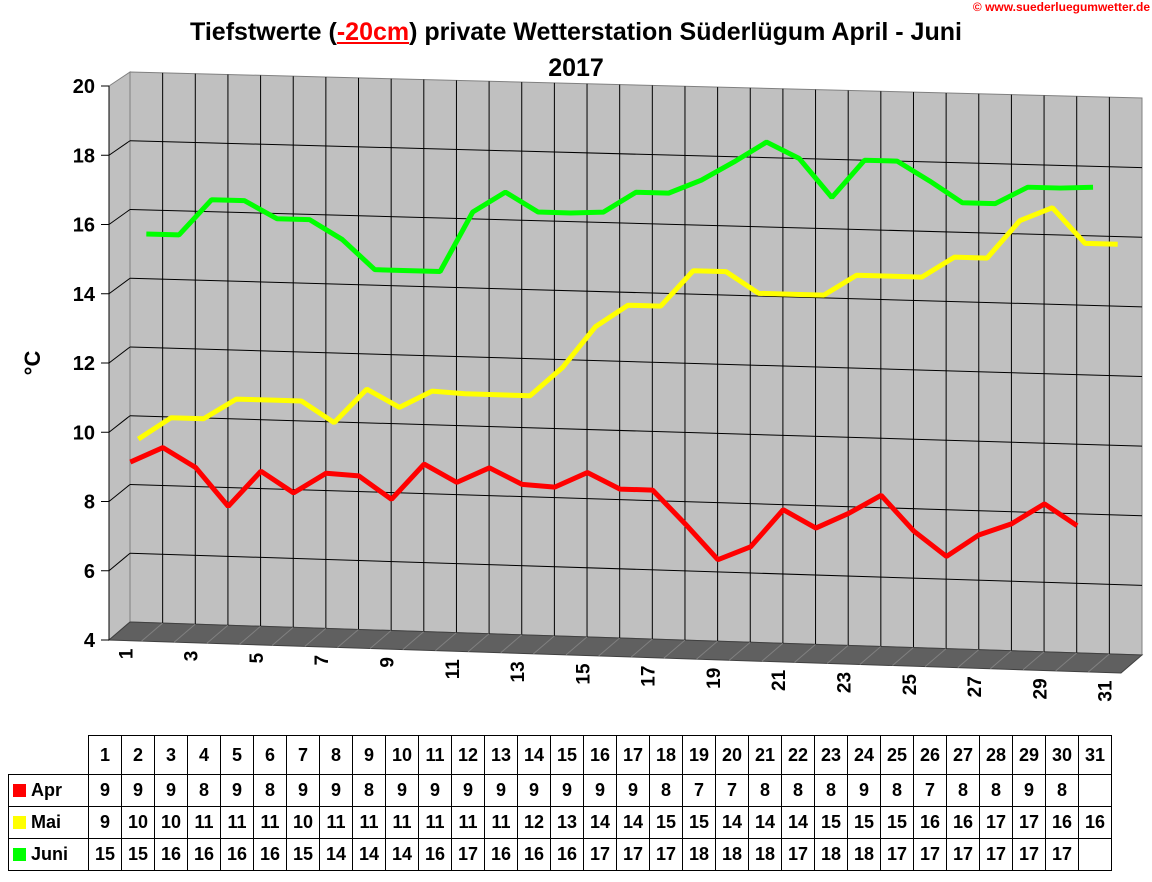 The image size is (1152, 882). I want to click on x-tick-label: 1, so click(126, 653).